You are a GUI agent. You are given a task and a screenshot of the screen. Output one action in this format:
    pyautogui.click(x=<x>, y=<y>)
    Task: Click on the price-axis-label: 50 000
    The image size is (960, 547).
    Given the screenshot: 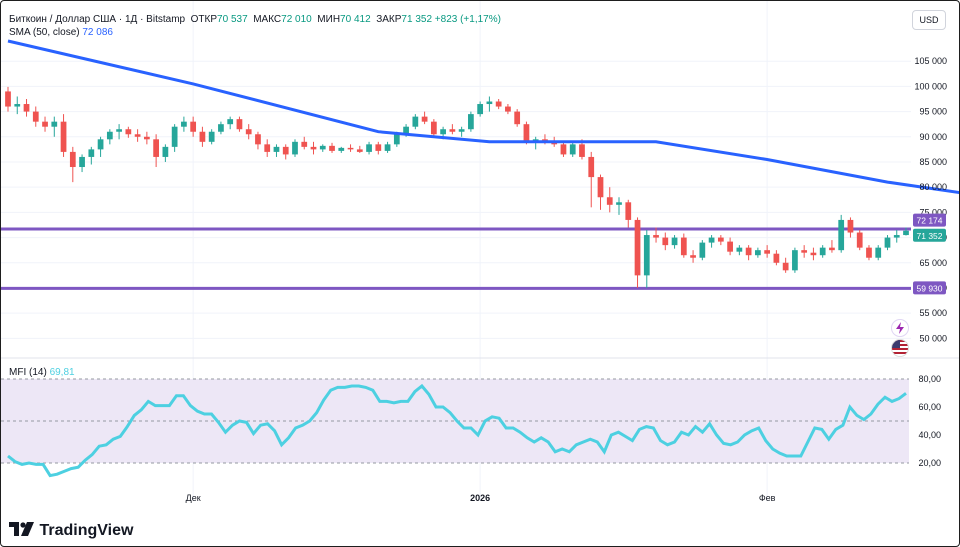 What is the action you would take?
    pyautogui.click(x=933, y=338)
    